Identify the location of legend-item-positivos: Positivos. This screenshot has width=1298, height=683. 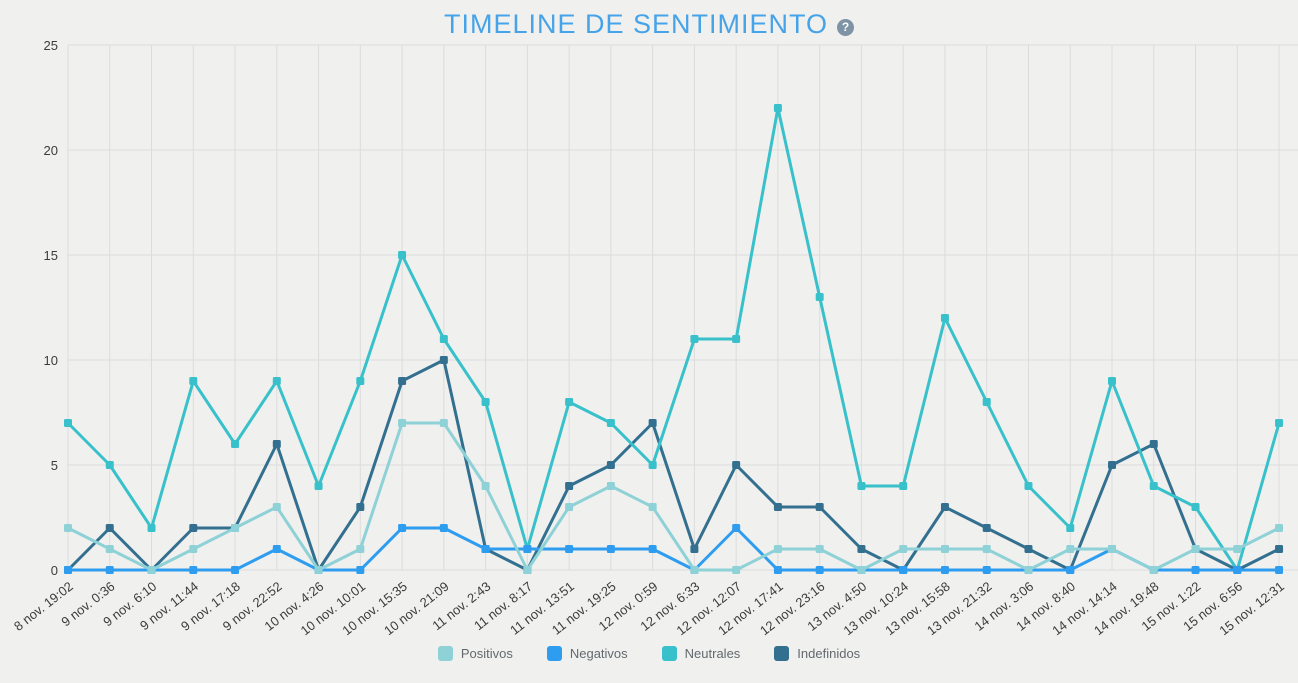
(475, 653).